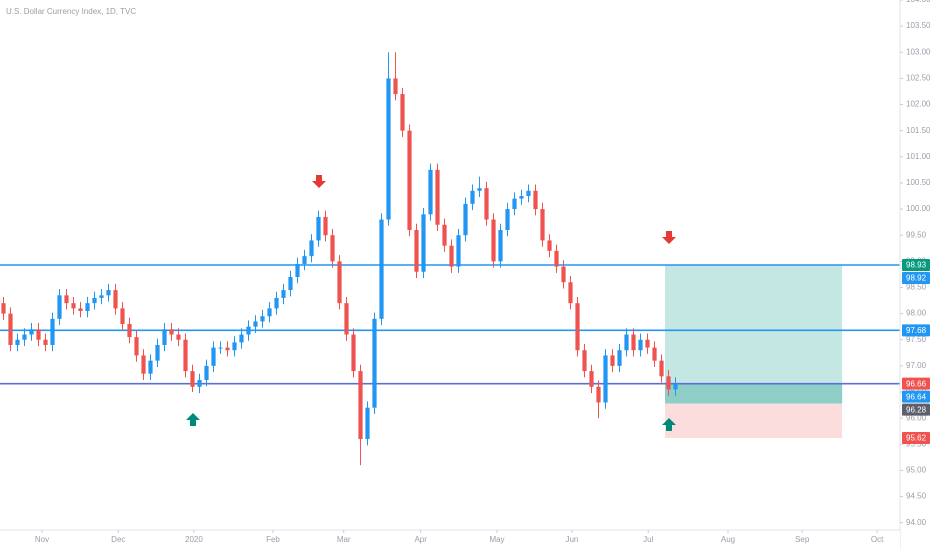  I want to click on price-label: 98.92, so click(916, 278).